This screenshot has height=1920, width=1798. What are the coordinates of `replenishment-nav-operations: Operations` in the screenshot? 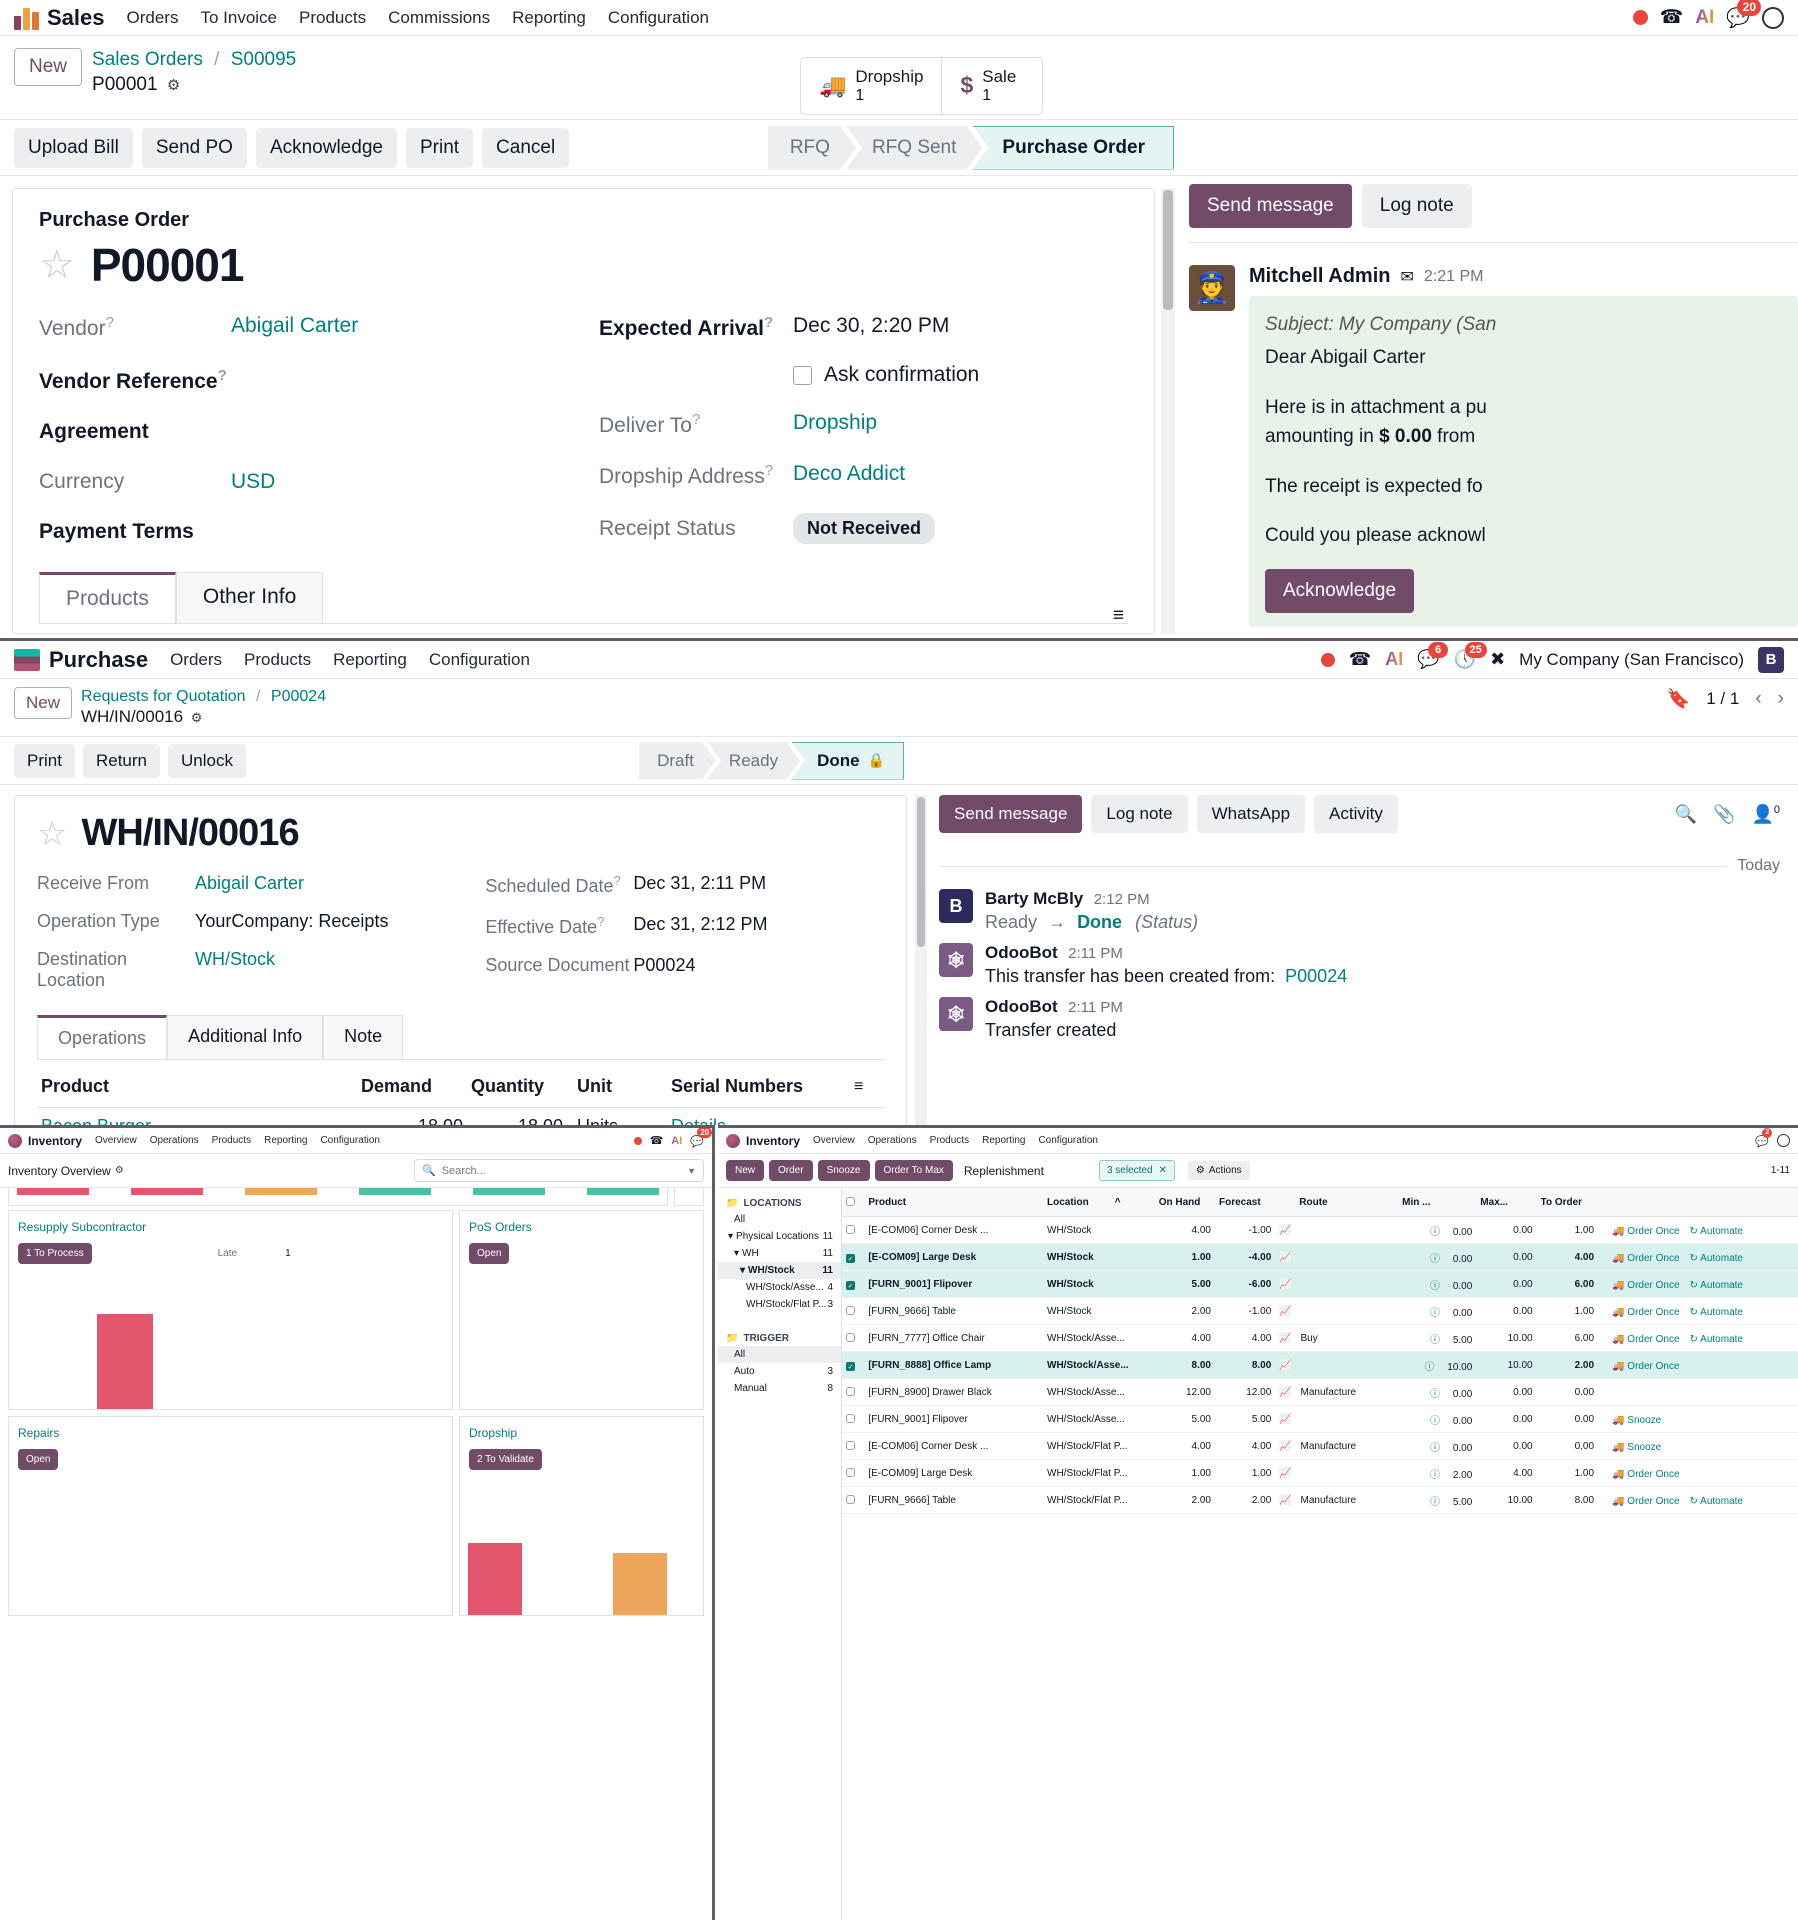 It's located at (892, 1140).